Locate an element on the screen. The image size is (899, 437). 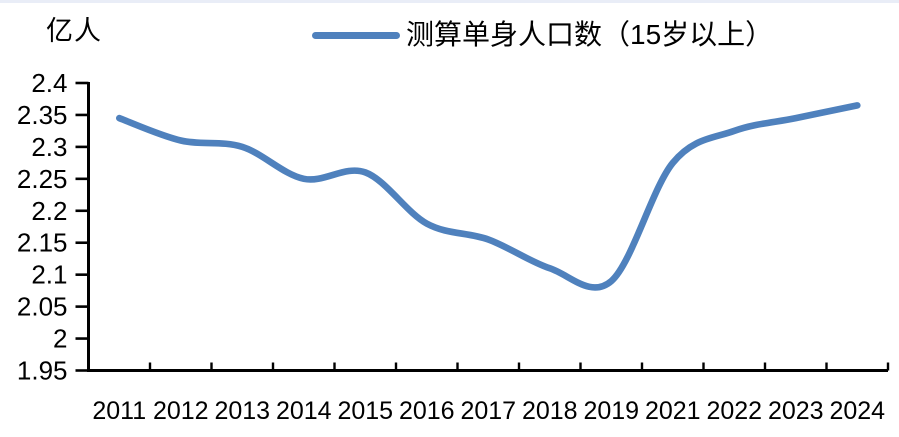
y-axis-tick-label: 2.15 is located at coordinates (42, 243).